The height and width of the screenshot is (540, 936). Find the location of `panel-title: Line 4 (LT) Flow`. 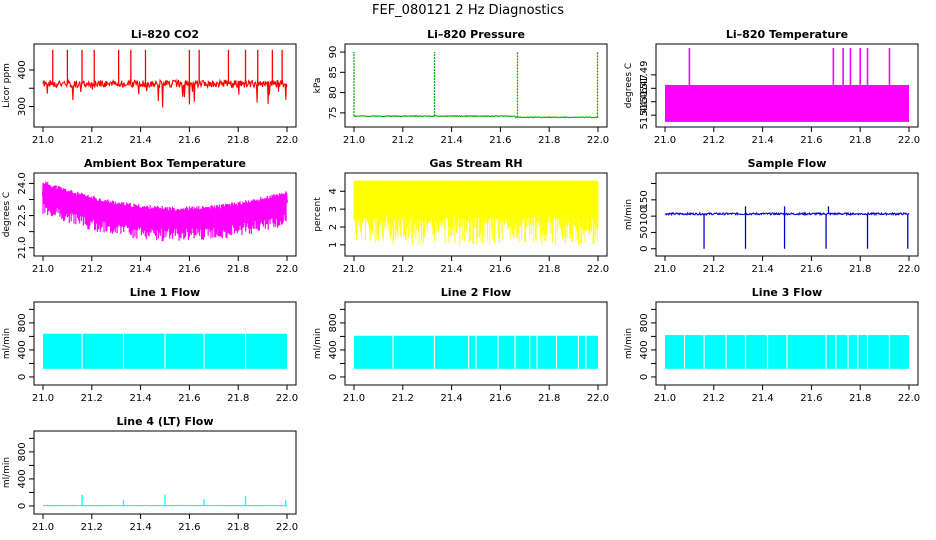

panel-title: Line 4 (LT) Flow is located at coordinates (165, 421).